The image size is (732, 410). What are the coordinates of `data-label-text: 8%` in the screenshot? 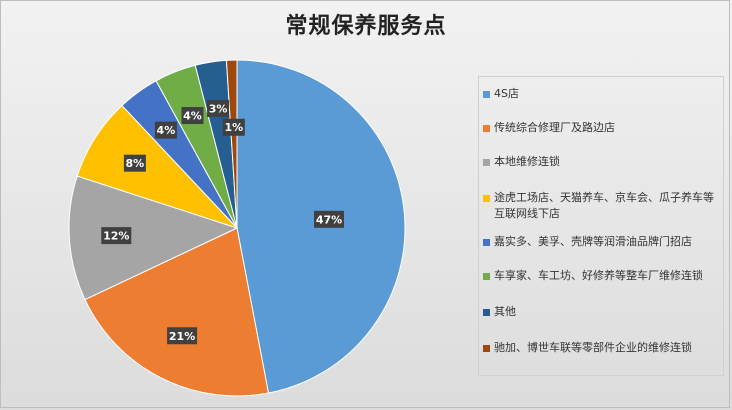 It's located at (135, 163).